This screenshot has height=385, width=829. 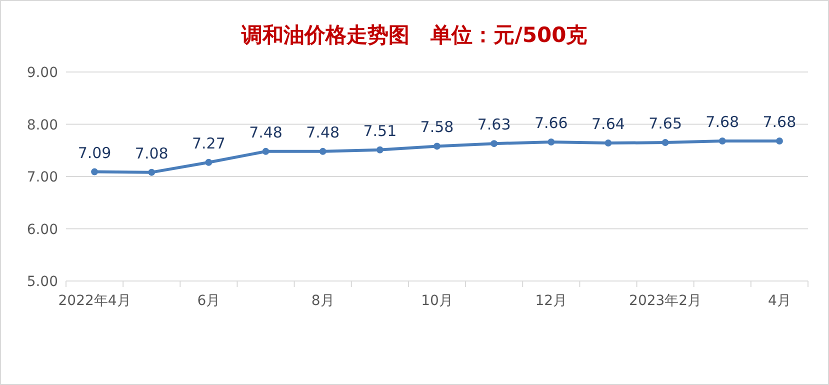 I want to click on data-label: 7.09, so click(x=95, y=153).